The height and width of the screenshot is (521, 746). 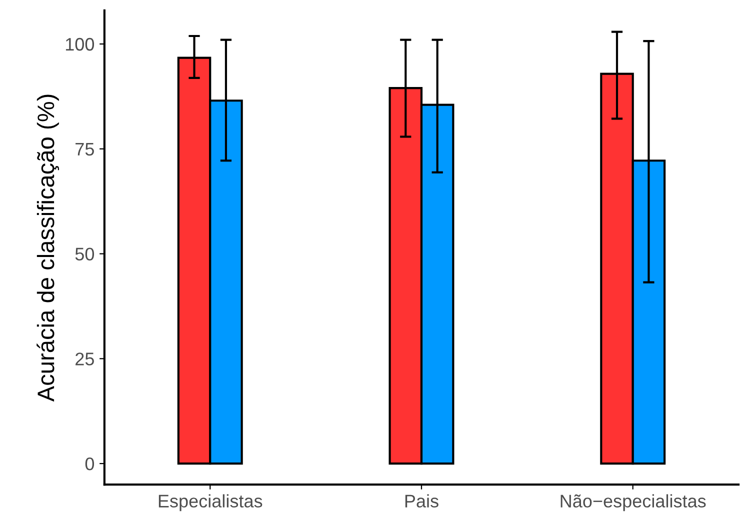 What do you see at coordinates (89, 463) in the screenshot?
I see `y-tick-label: 0` at bounding box center [89, 463].